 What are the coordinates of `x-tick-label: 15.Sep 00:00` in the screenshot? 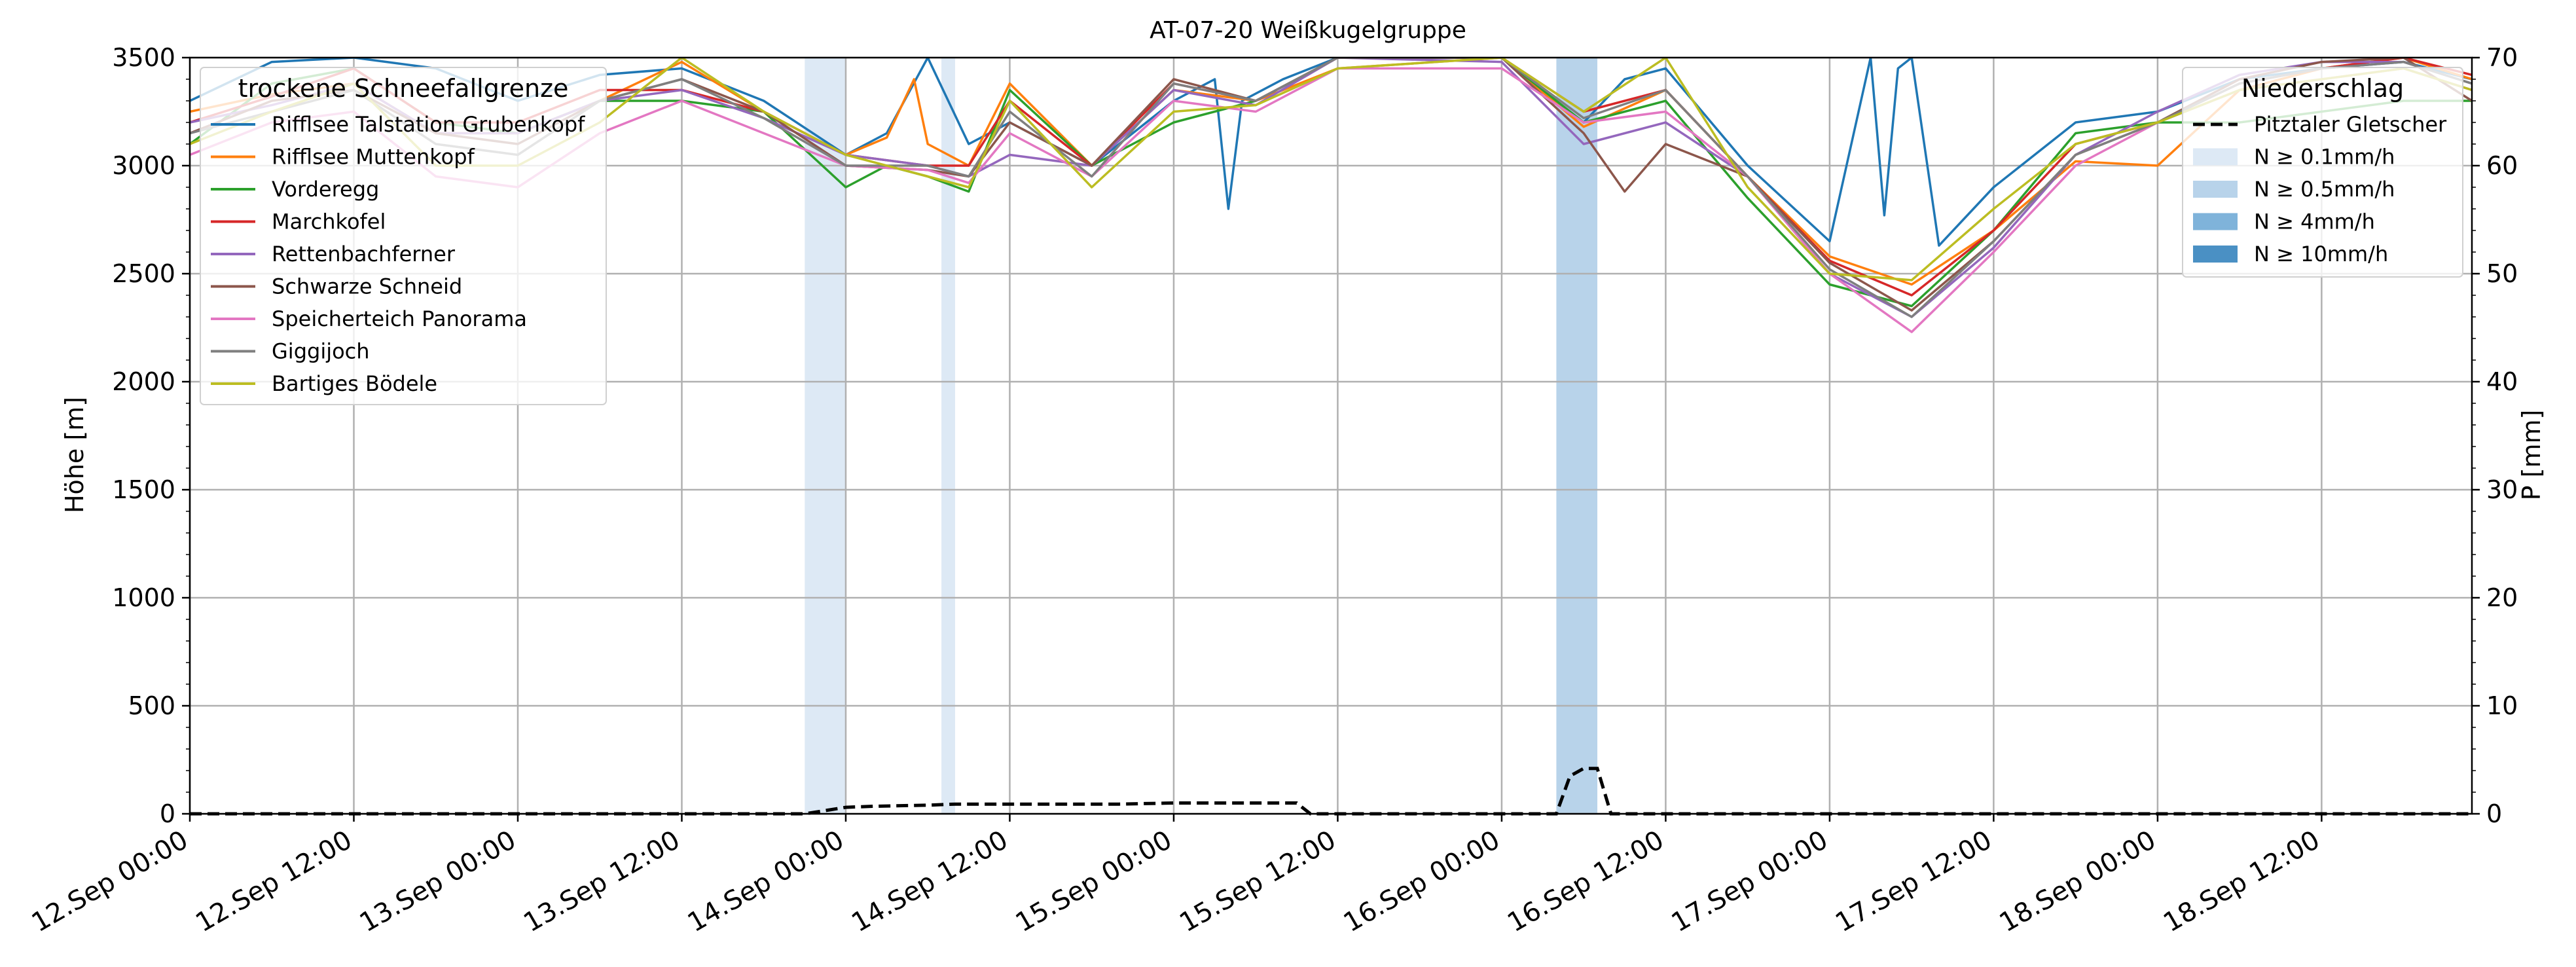 It's located at (1094, 881).